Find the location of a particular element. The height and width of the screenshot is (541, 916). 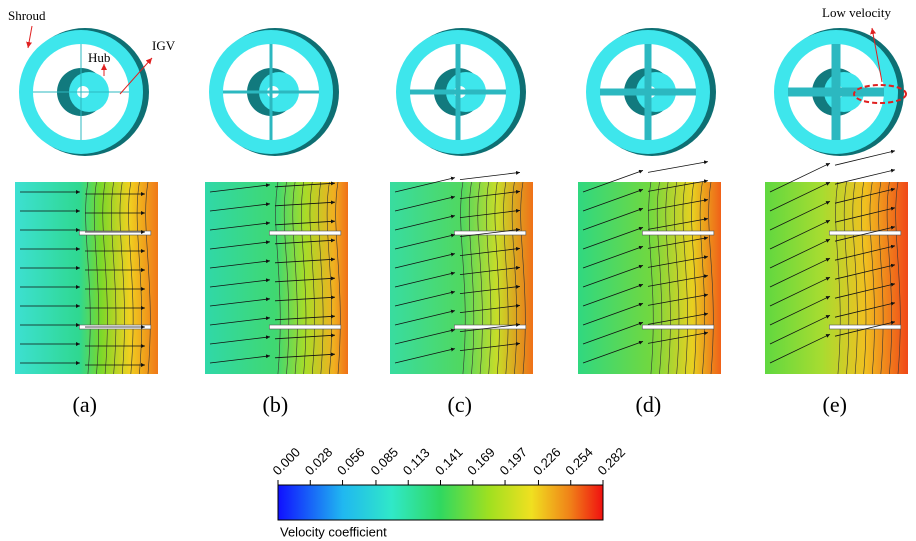

annotation: Shroud is located at coordinates (27, 15).